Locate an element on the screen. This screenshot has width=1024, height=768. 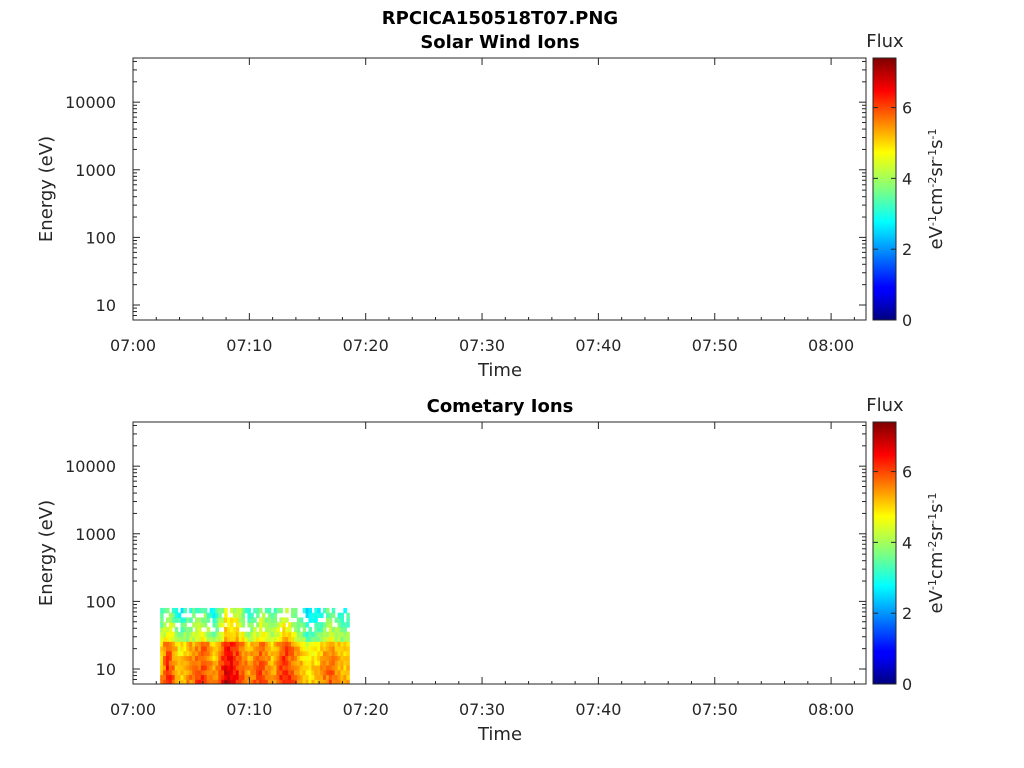
x-tick-label: 07:40 is located at coordinates (598, 709).